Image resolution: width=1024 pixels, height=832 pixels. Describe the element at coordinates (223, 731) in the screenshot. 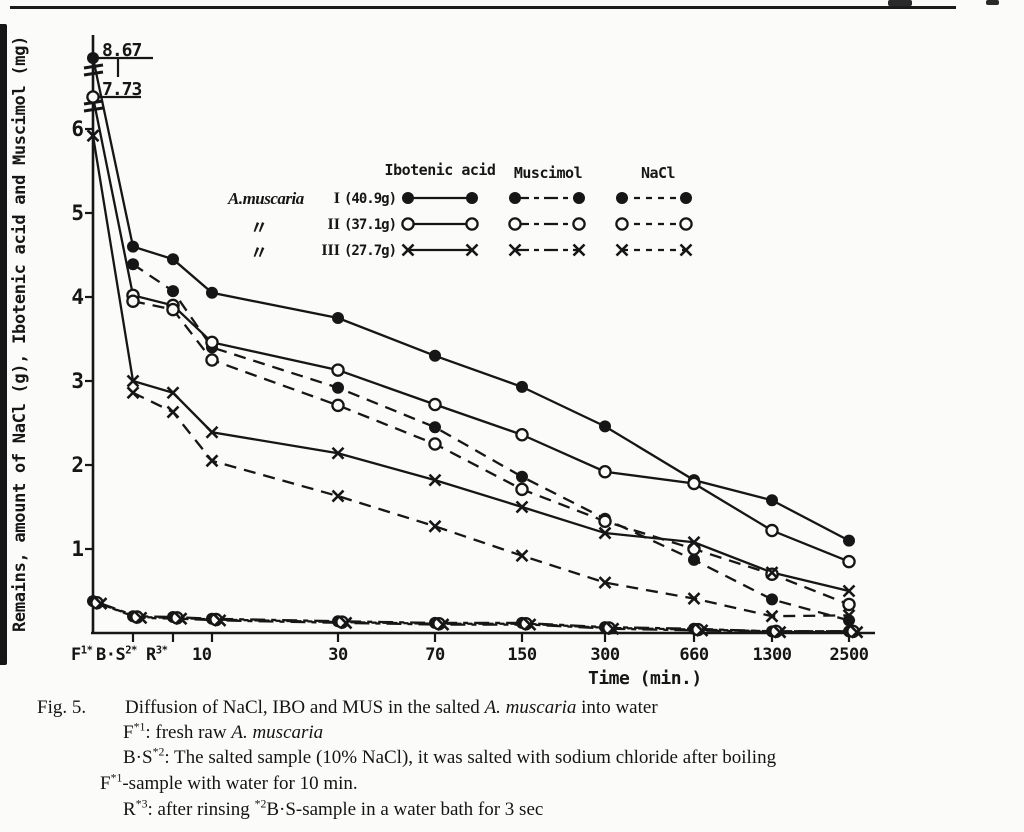

I see `caption-definition-f: F*1: fresh raw A. muscaria` at that location.